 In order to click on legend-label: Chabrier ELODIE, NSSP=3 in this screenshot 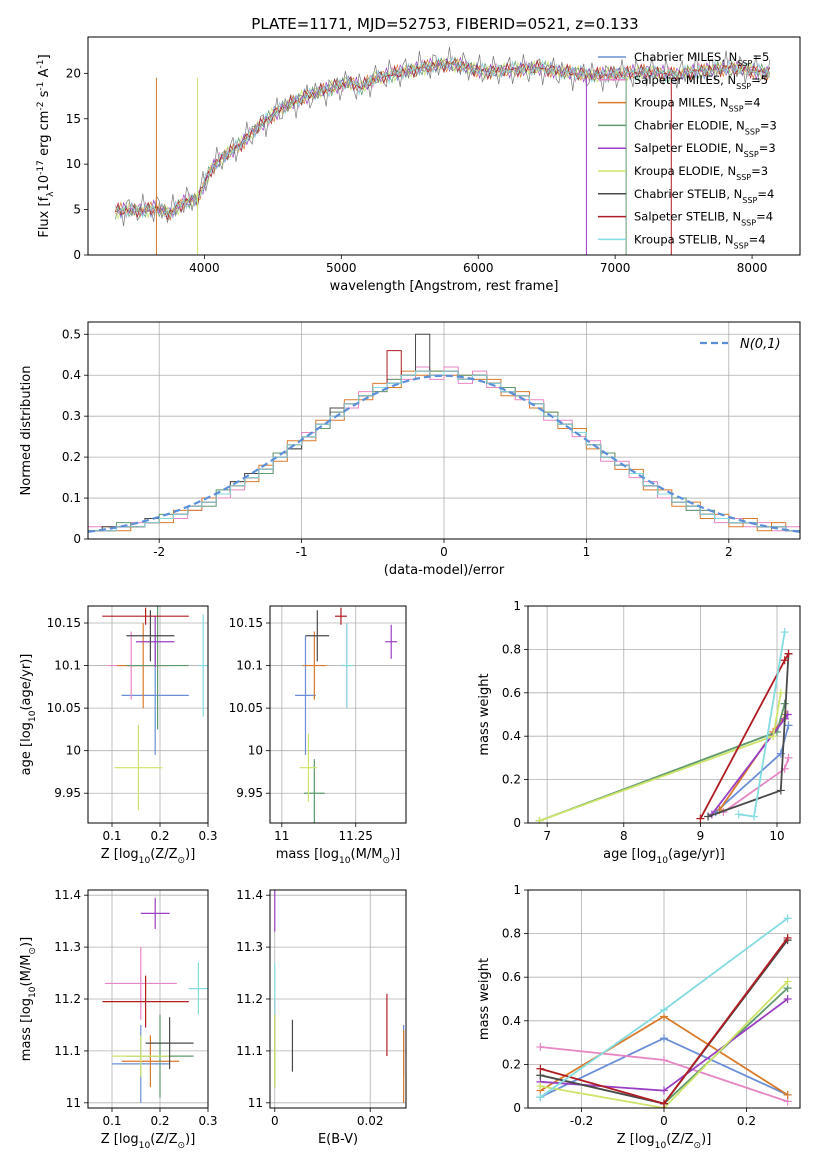, I will do `click(705, 127)`.